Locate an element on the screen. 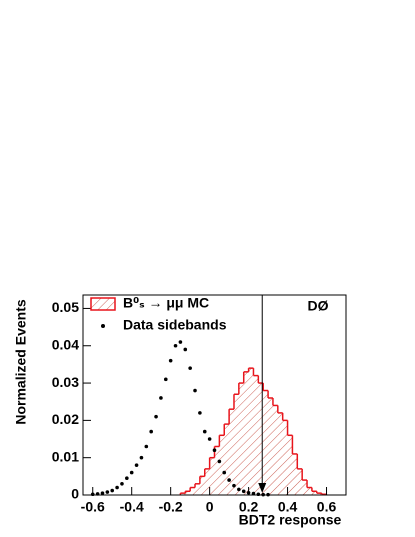 The image size is (415, 537). legend-label: B⁰ₛ → μμ MC is located at coordinates (166, 303).